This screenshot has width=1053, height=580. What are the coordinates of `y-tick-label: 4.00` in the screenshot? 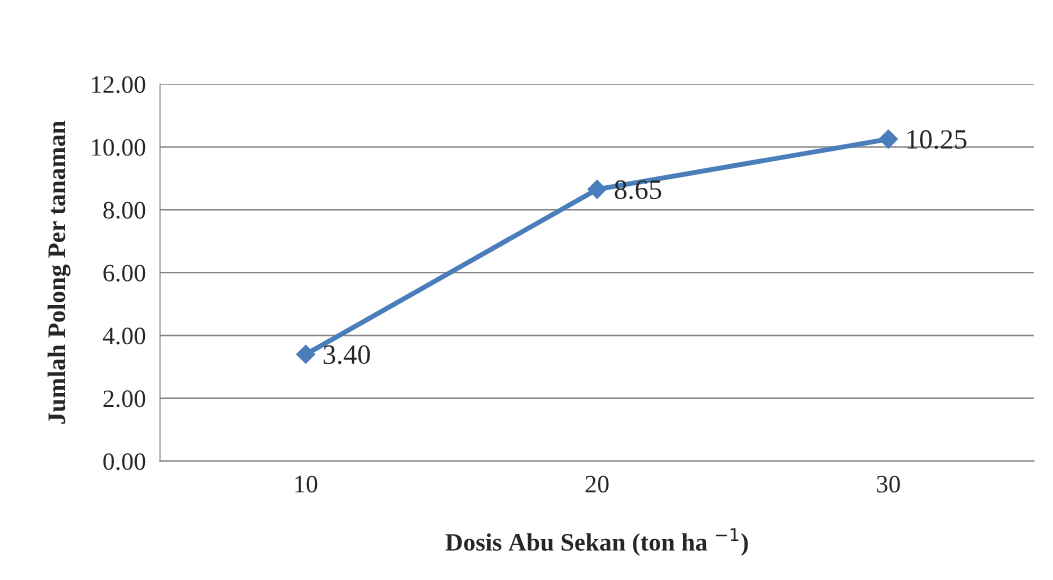 It's located at (124, 336).